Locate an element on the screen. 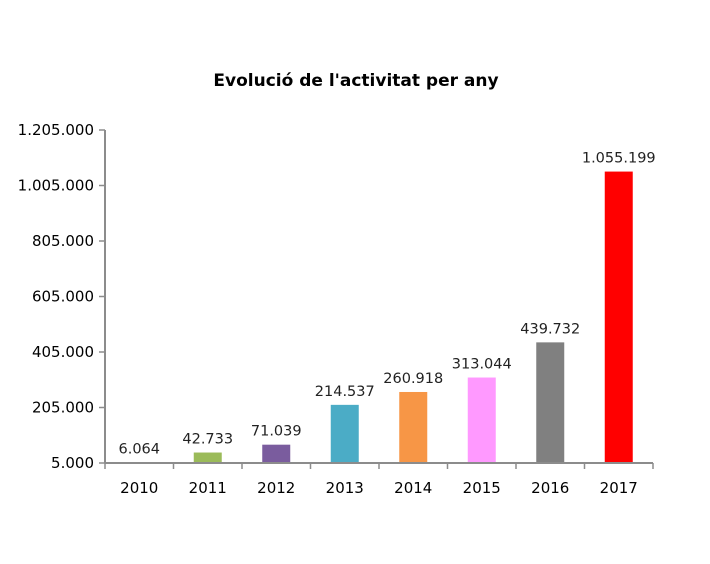  x-tick-label: 2011 is located at coordinates (208, 488).